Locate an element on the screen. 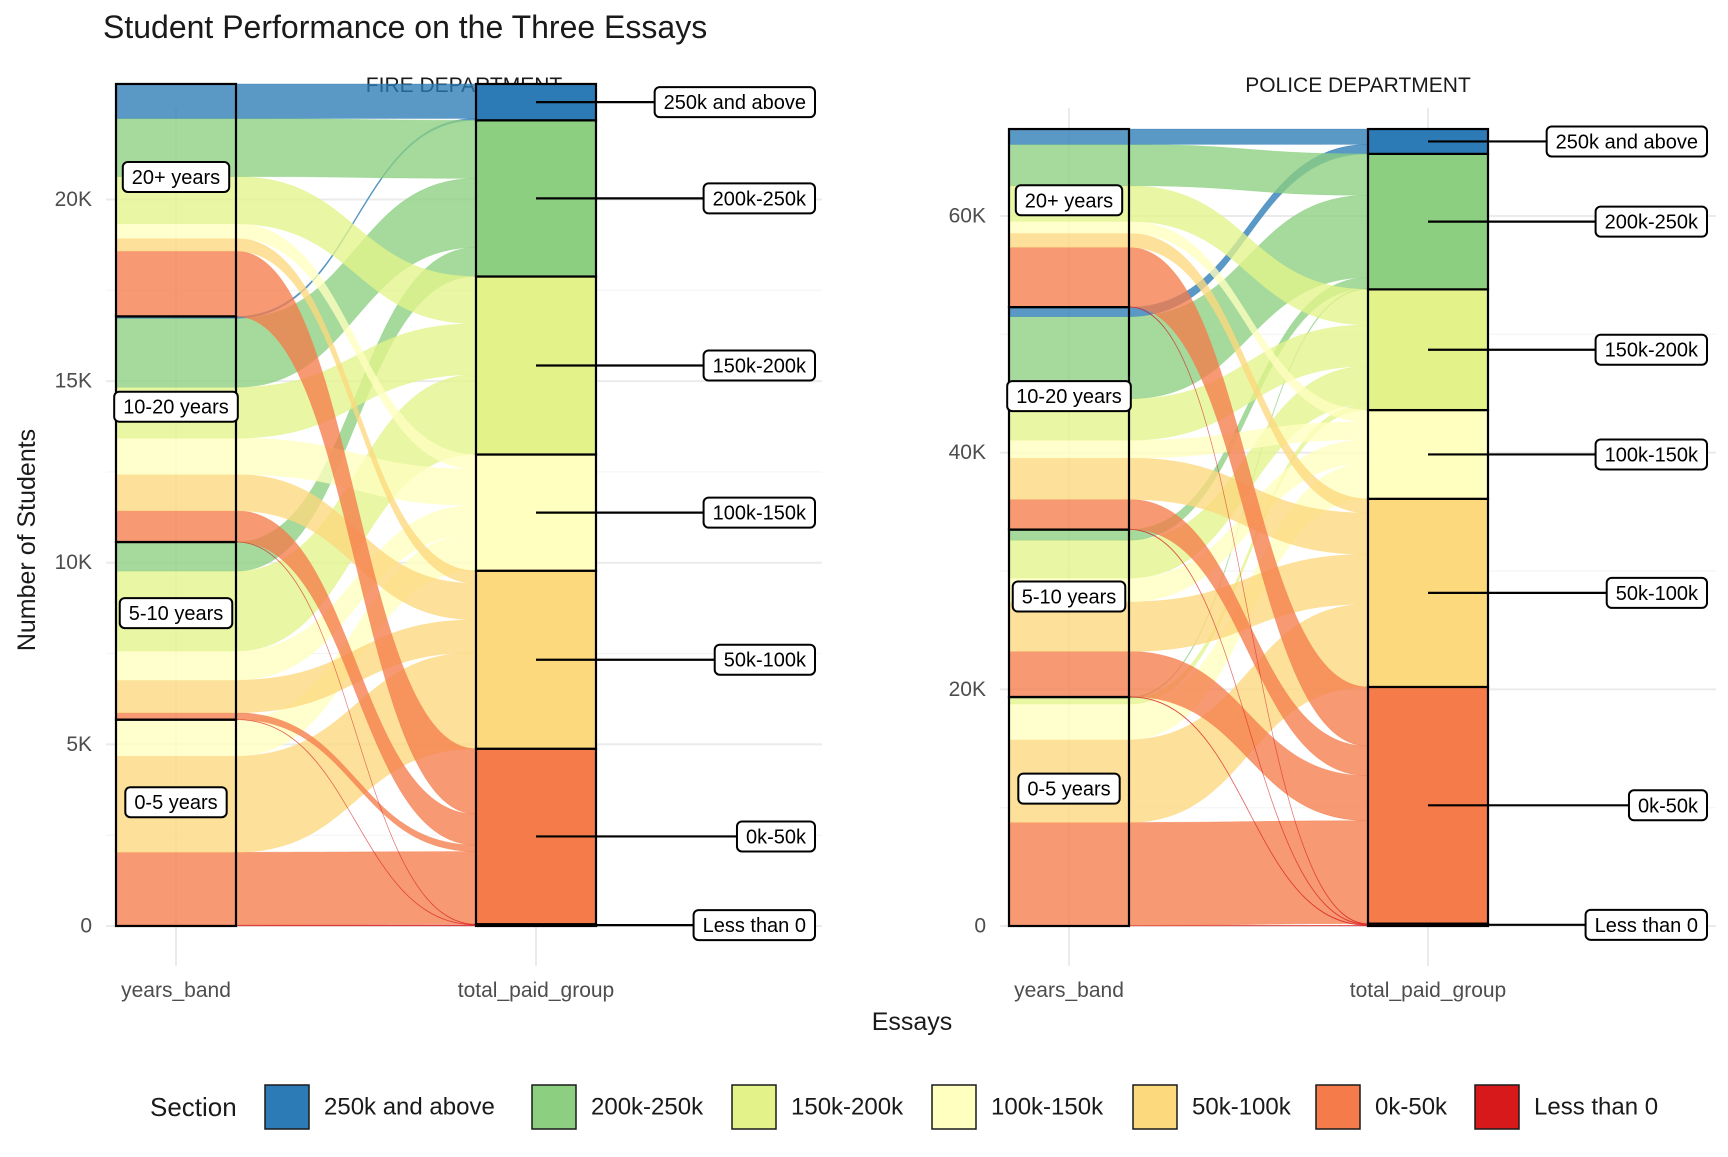 Image resolution: width=1728 pixels, height=1157 pixels. label-250k-and-above: 250k and above is located at coordinates (734, 102).